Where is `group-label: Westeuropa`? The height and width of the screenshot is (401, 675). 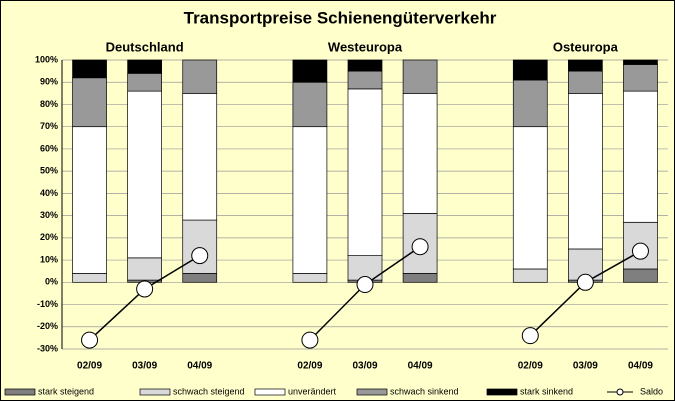 group-label: Westeuropa is located at coordinates (365, 46).